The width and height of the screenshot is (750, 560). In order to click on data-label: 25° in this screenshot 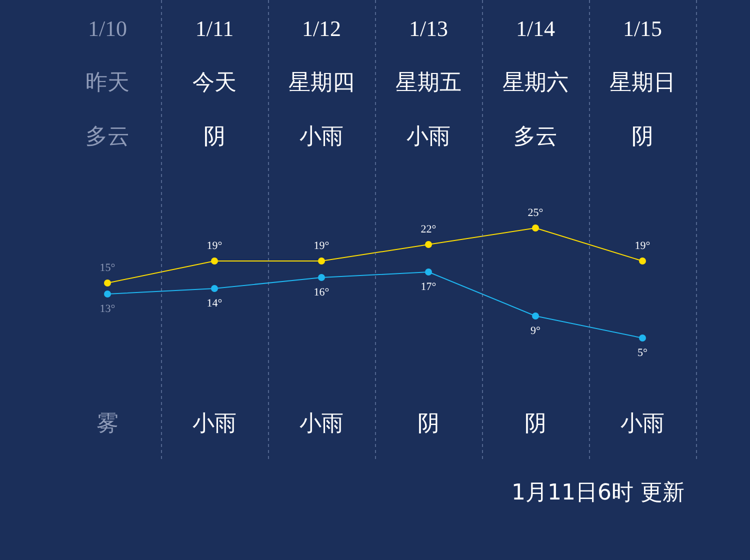, I will do `click(536, 212)`.